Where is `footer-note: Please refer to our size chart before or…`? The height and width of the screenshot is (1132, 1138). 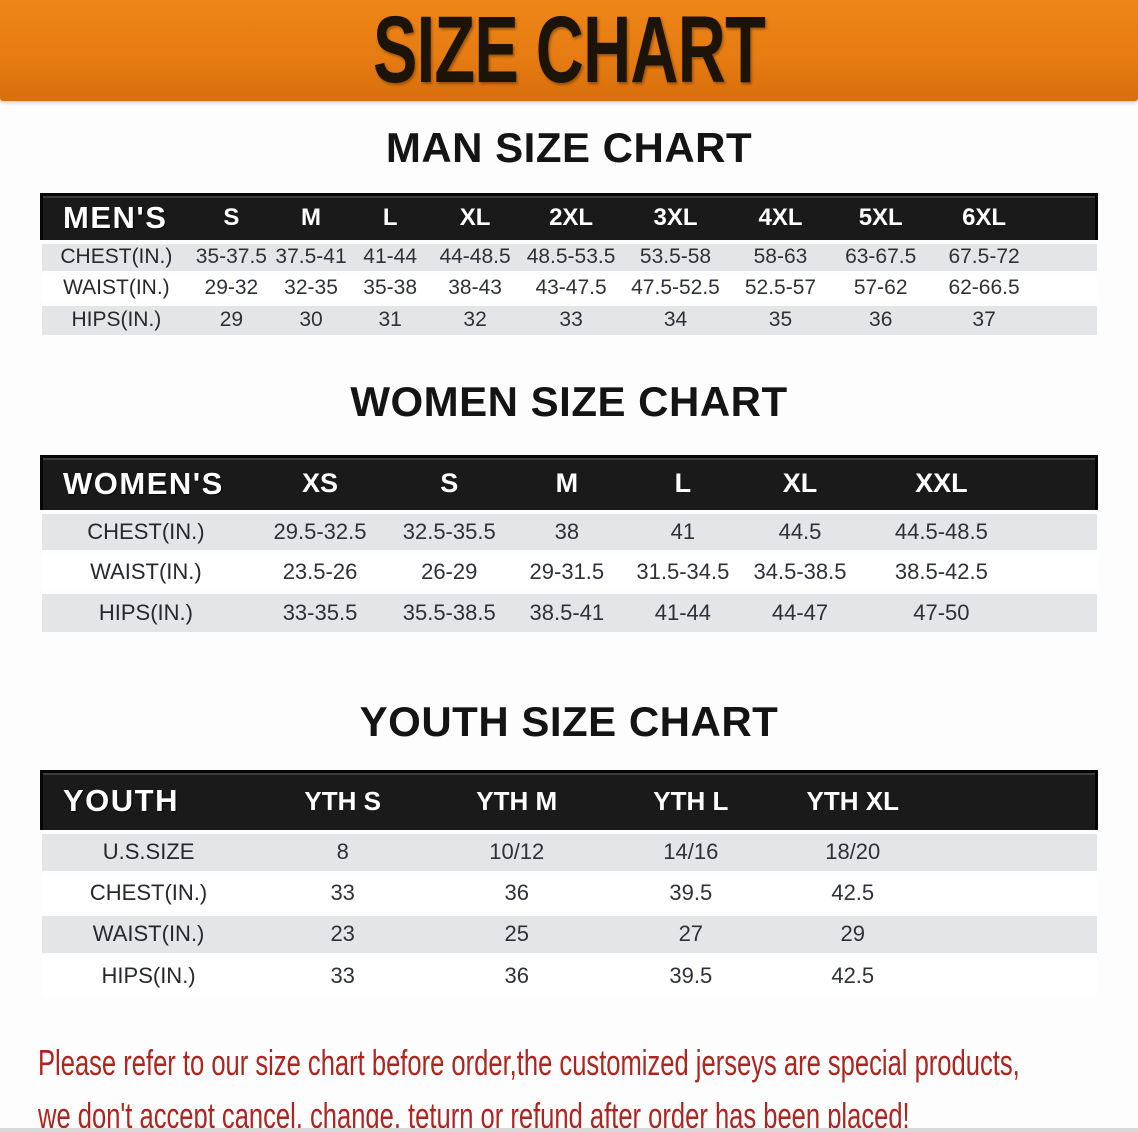
footer-note: Please refer to our size chart before or… is located at coordinates (588, 1084).